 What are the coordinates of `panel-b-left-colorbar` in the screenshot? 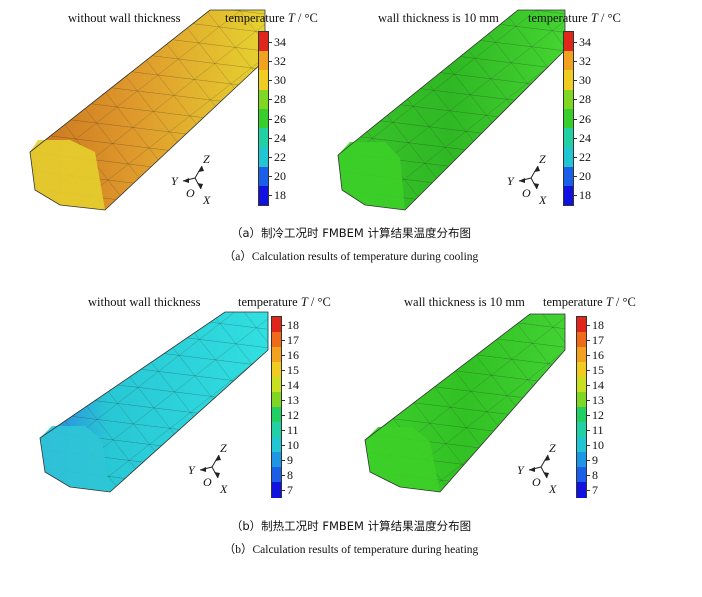 It's located at (276, 407).